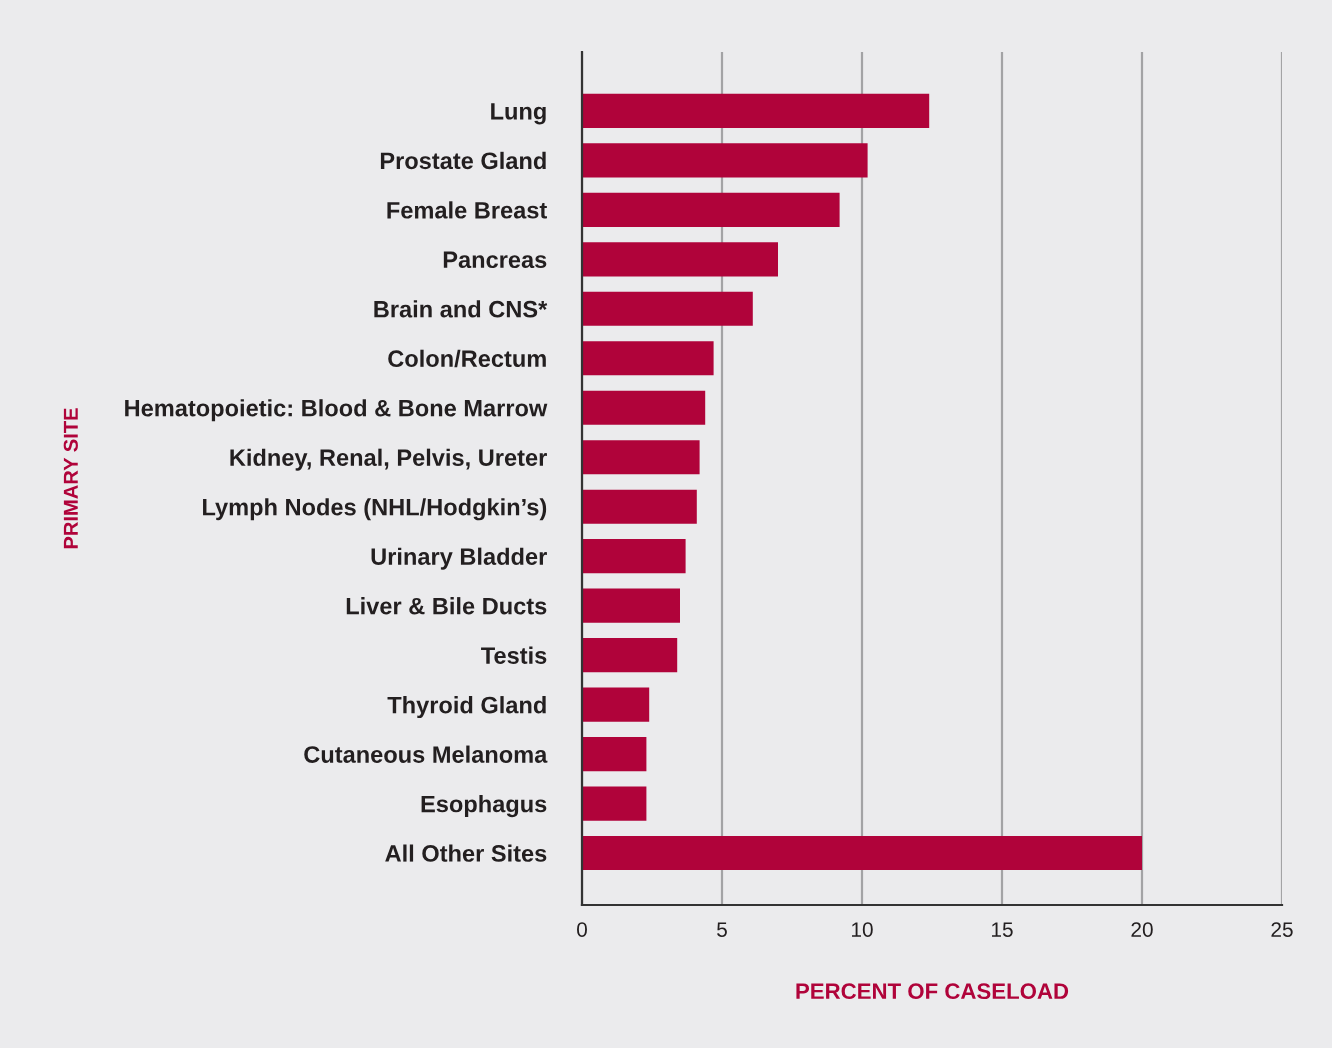  What do you see at coordinates (484, 806) in the screenshot?
I see `y-tick-label: Esophagus` at bounding box center [484, 806].